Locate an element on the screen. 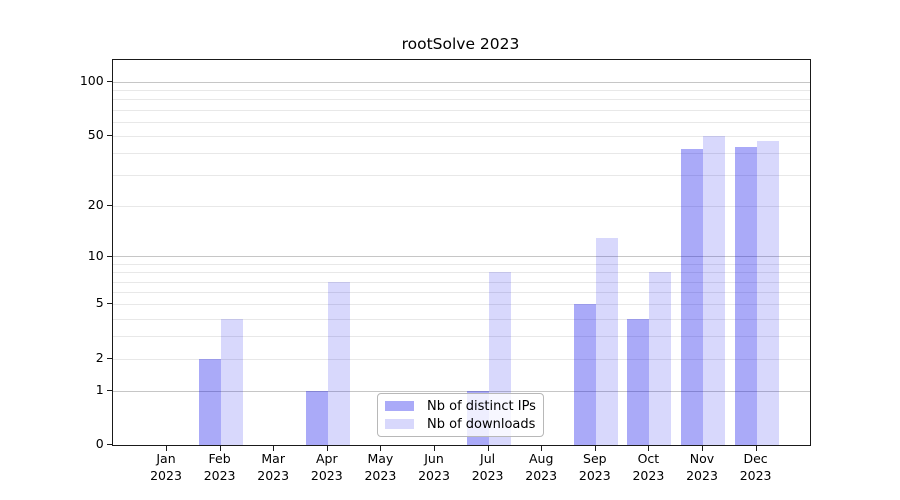 This screenshot has width=900, height=500. y-tick-label: 1 is located at coordinates (99, 389).